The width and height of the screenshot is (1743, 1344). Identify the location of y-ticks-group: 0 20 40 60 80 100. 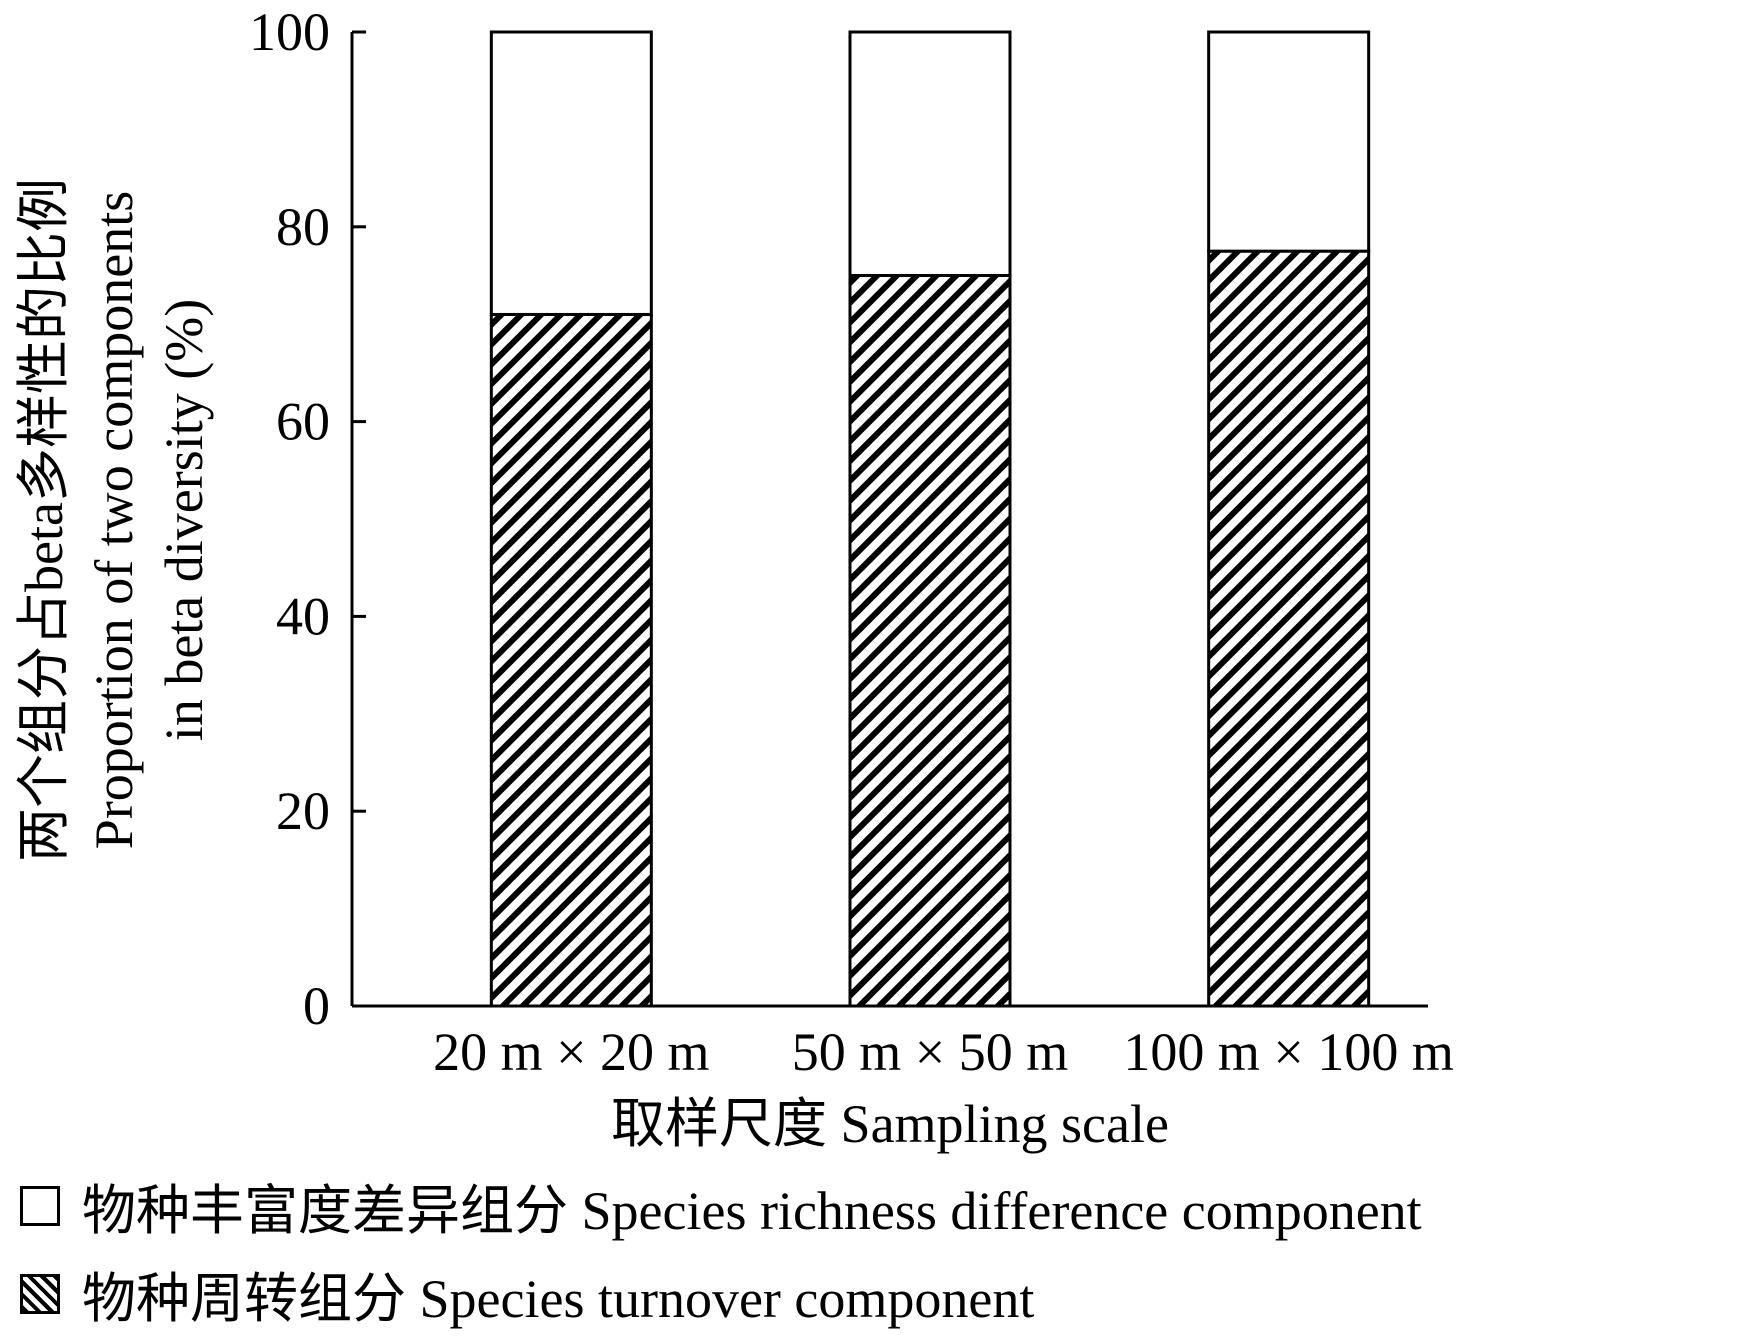
(307, 519).